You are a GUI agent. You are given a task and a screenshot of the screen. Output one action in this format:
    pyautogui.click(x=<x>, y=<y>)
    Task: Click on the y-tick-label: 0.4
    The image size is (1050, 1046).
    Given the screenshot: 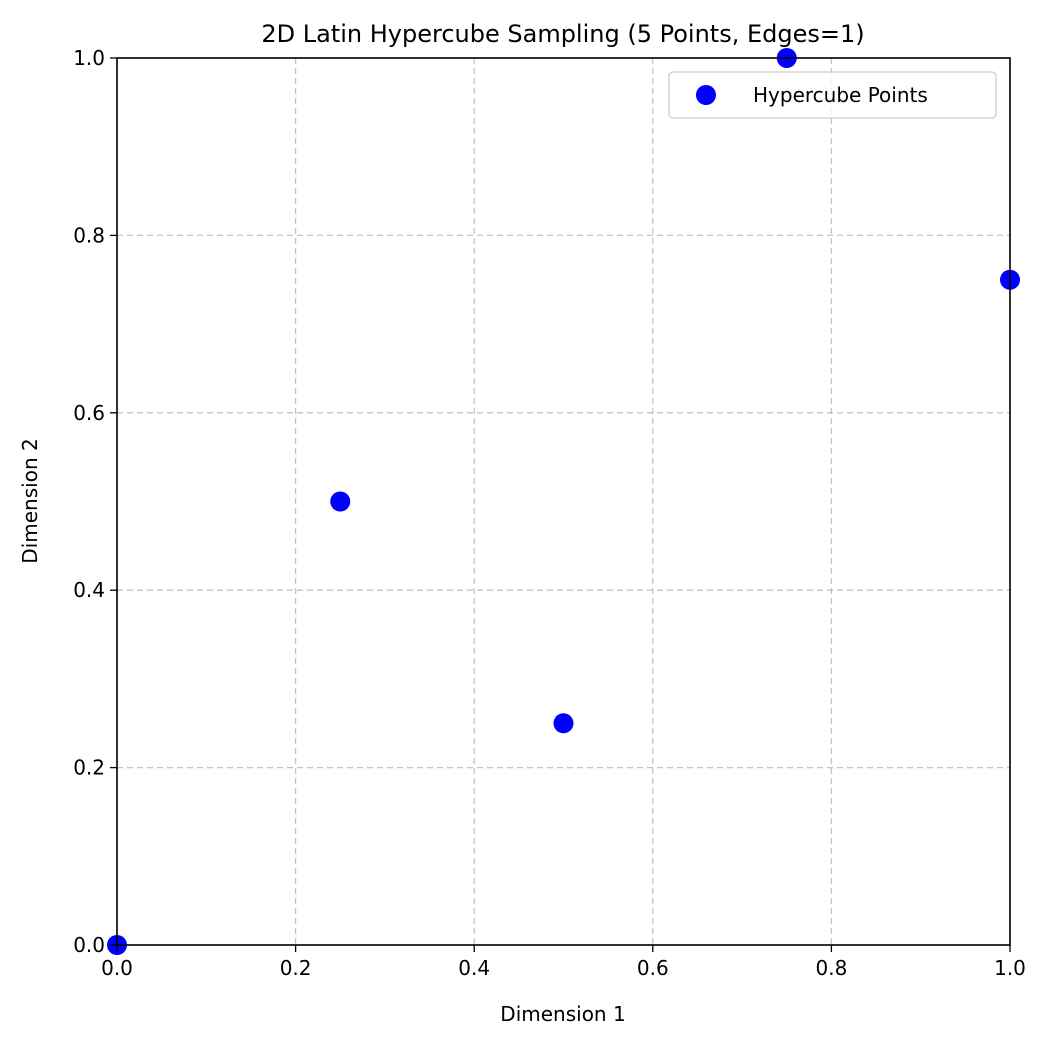 What is the action you would take?
    pyautogui.click(x=89, y=590)
    